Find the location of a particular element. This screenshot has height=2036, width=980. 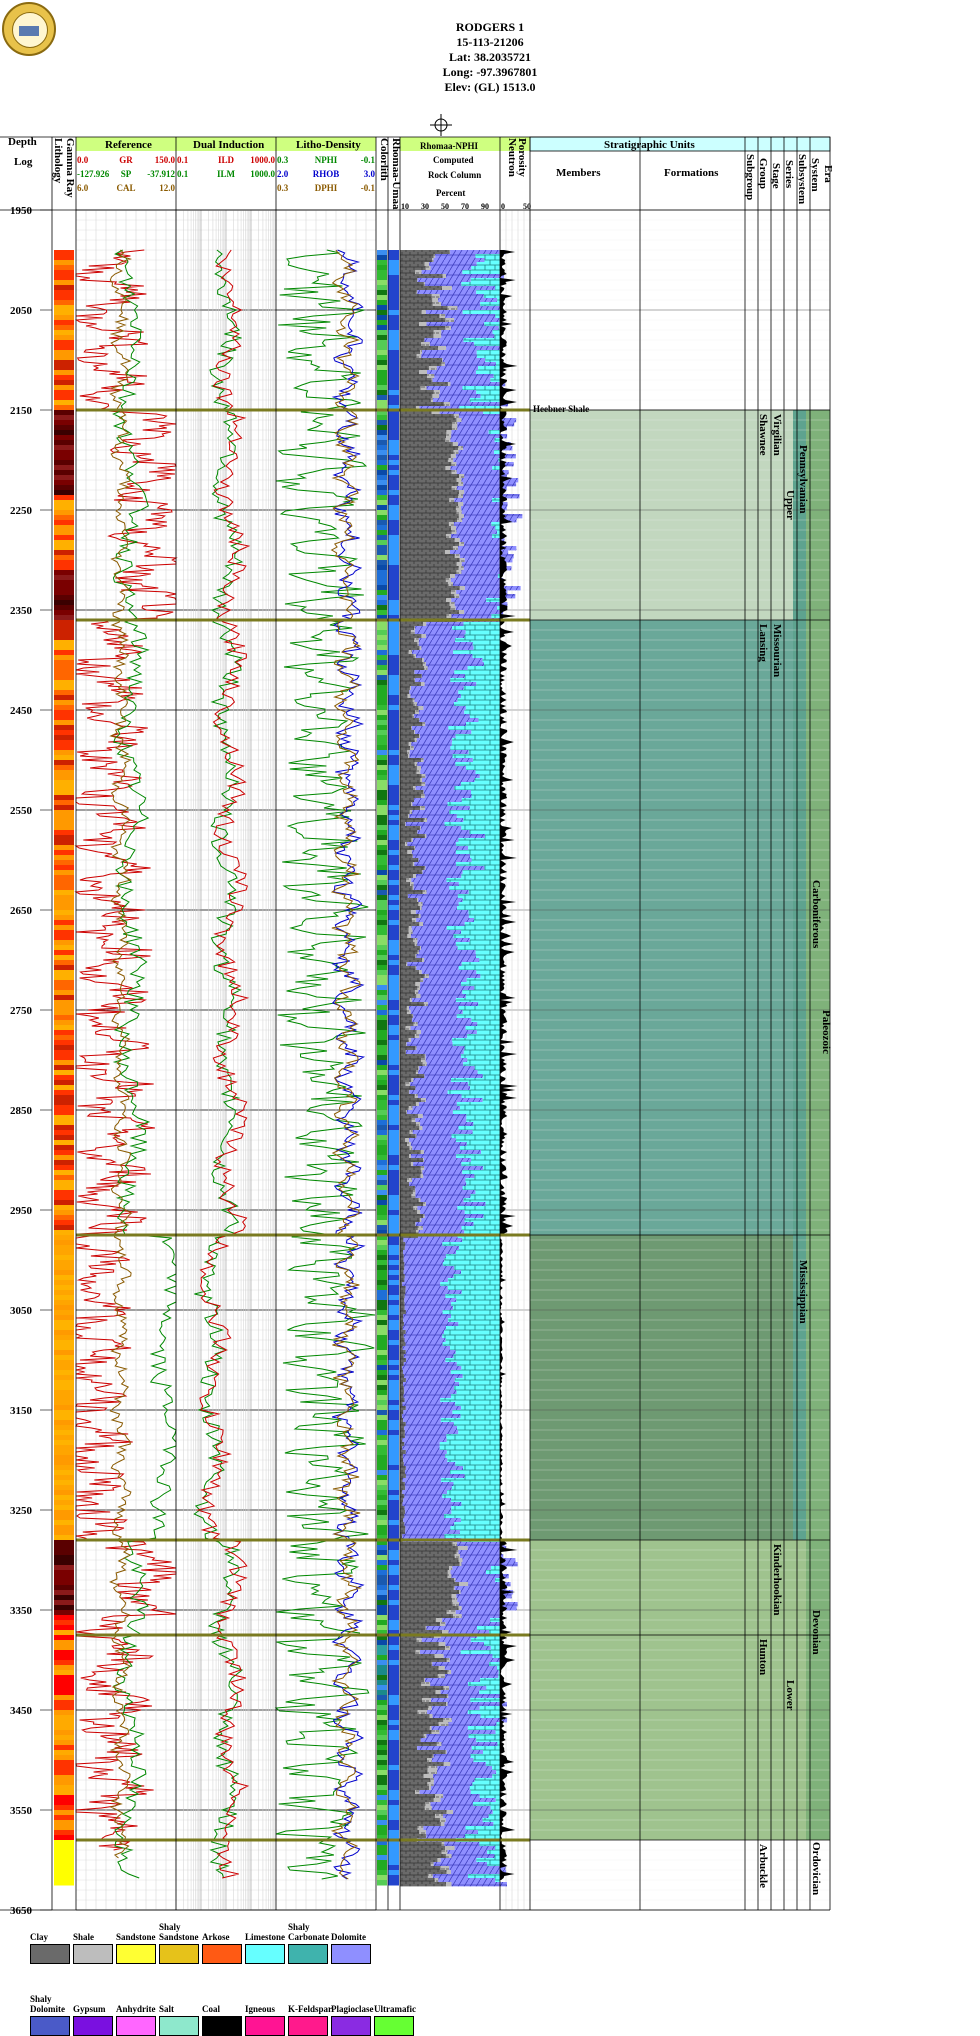

rhomaa-nphi-title: Rhomaa-NPHI is located at coordinates (449, 146).